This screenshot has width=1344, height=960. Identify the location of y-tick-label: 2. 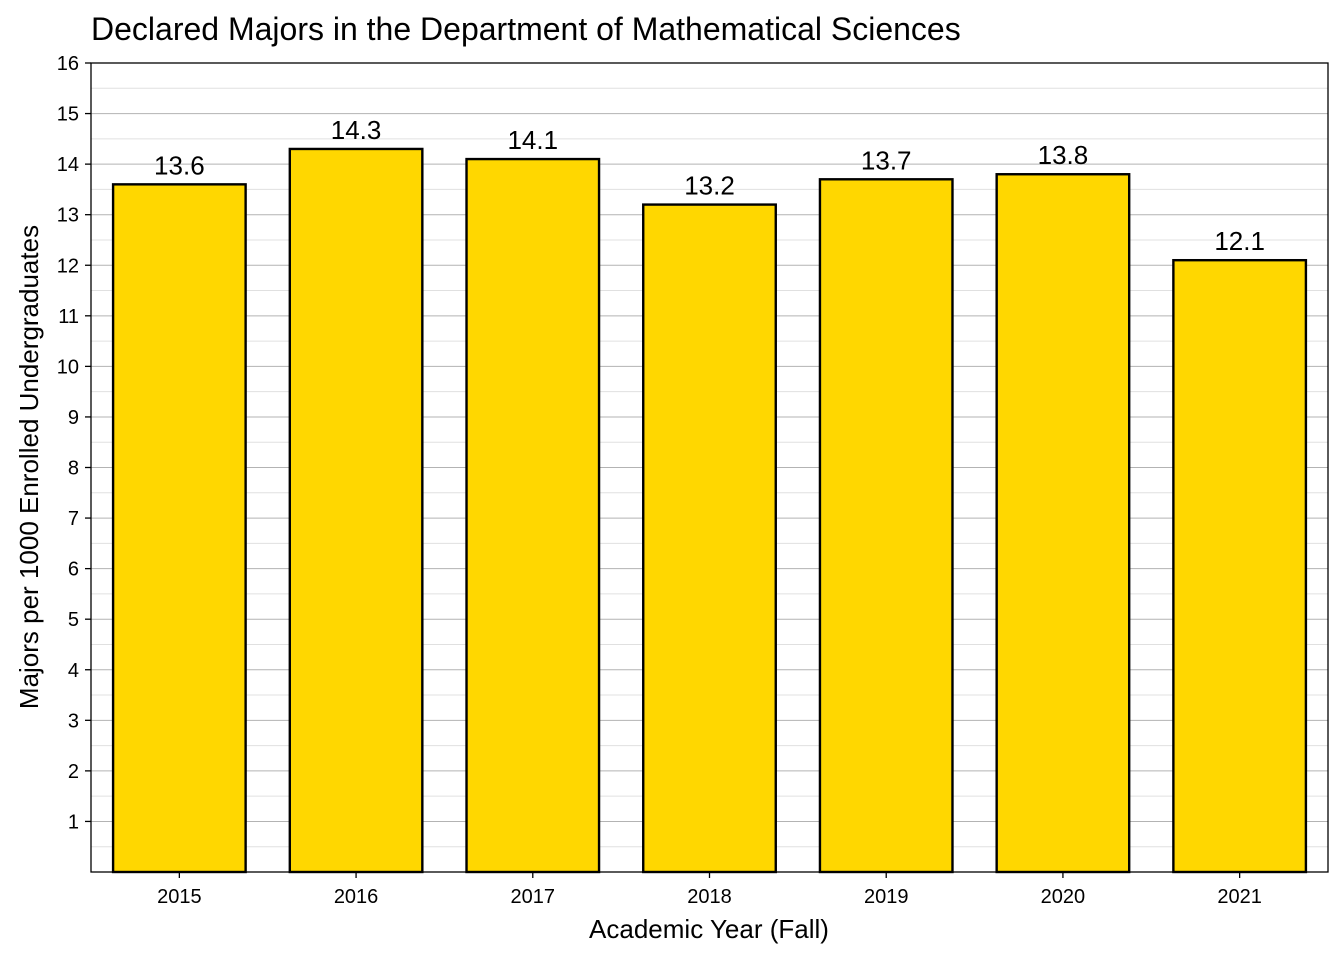
(73, 772).